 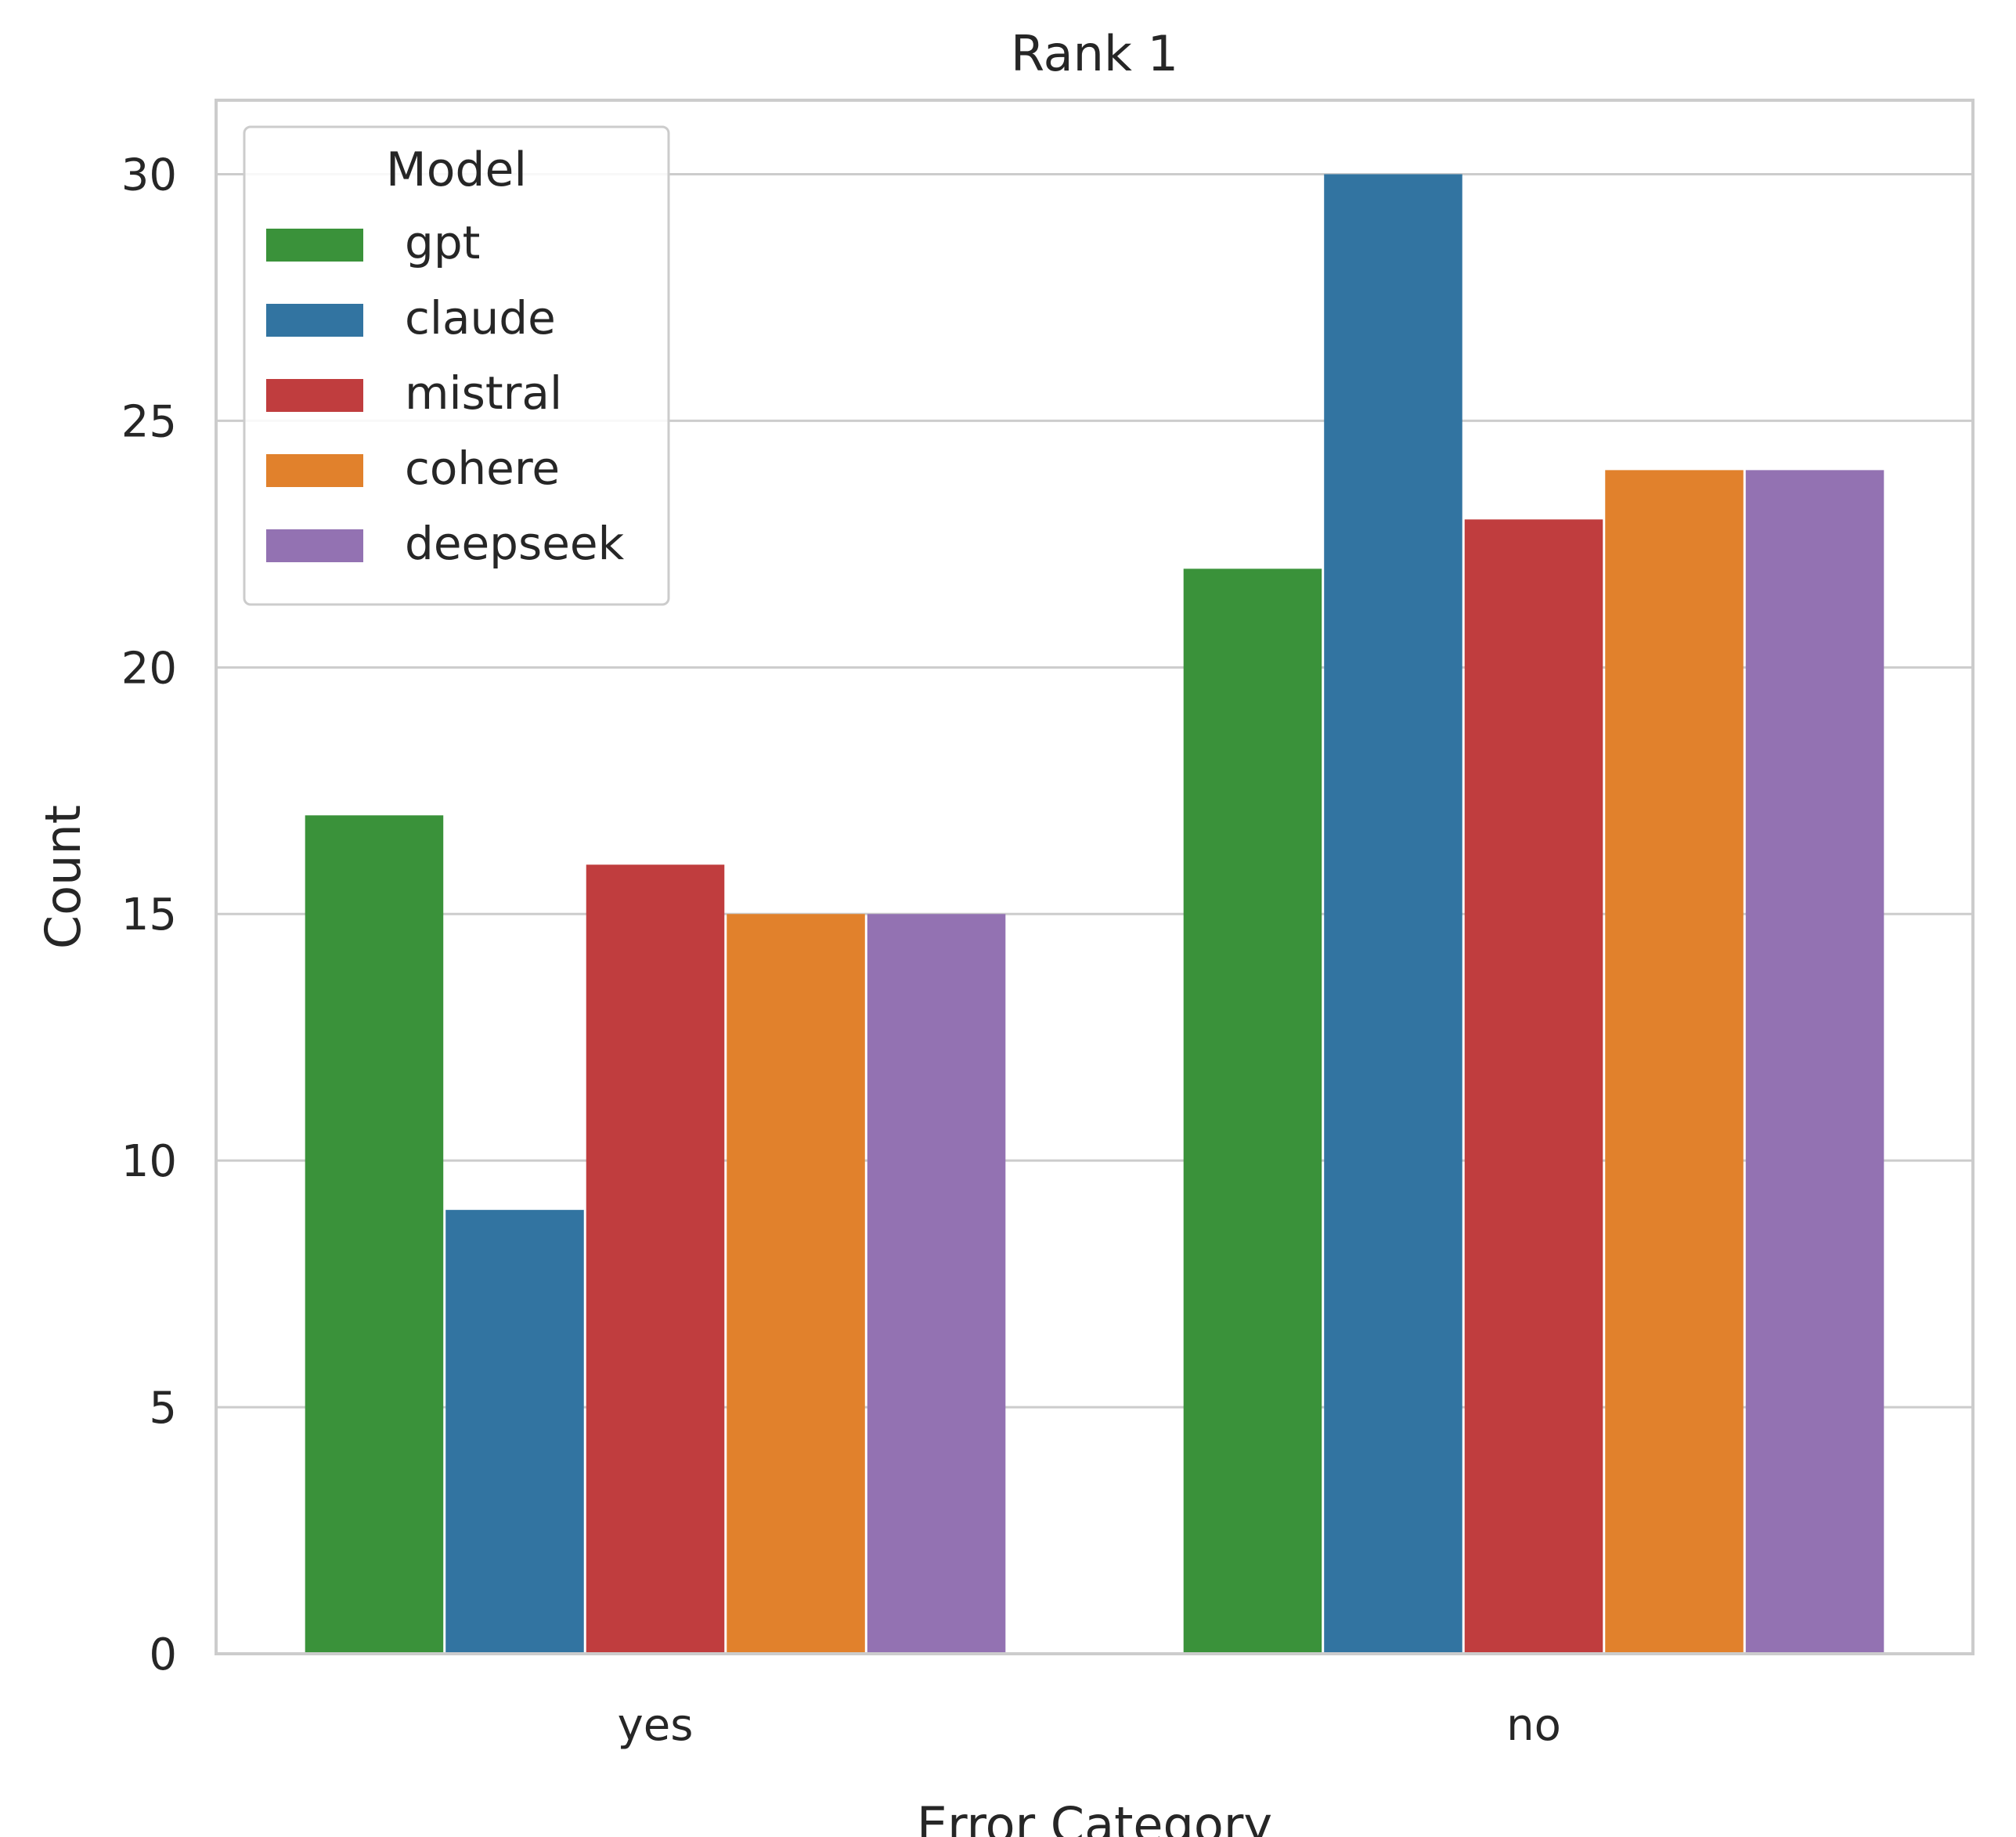 What do you see at coordinates (149, 421) in the screenshot?
I see `y-tick-label: 25` at bounding box center [149, 421].